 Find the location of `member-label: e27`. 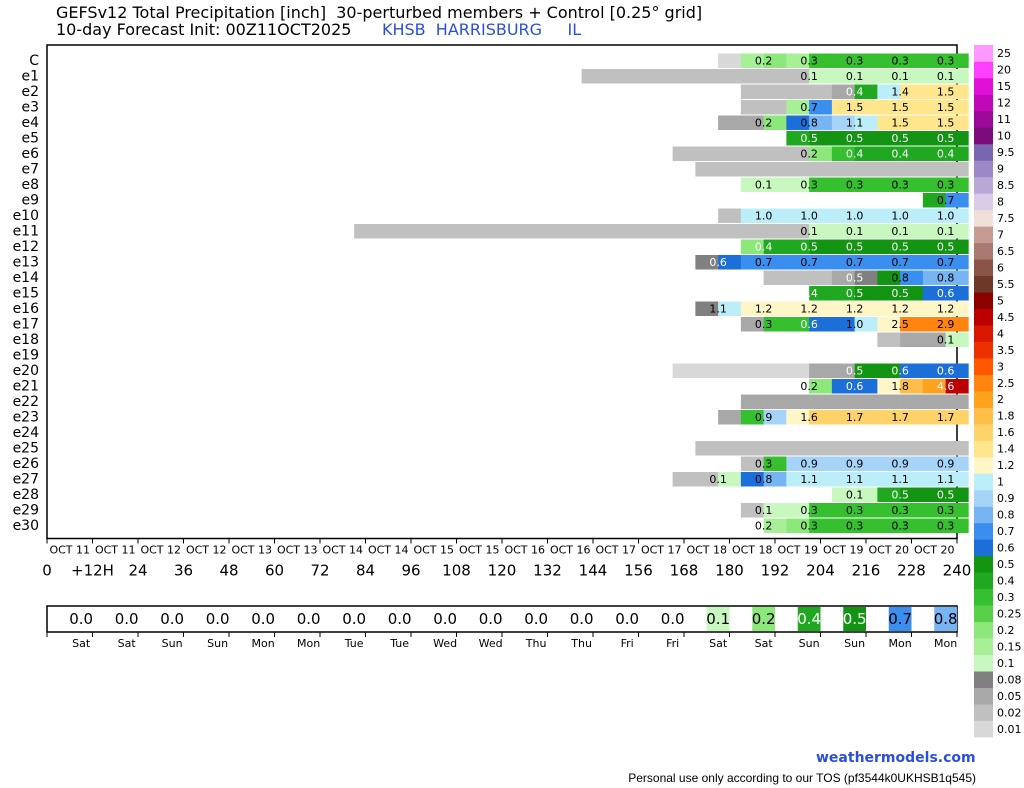

member-label: e27 is located at coordinates (26, 480).